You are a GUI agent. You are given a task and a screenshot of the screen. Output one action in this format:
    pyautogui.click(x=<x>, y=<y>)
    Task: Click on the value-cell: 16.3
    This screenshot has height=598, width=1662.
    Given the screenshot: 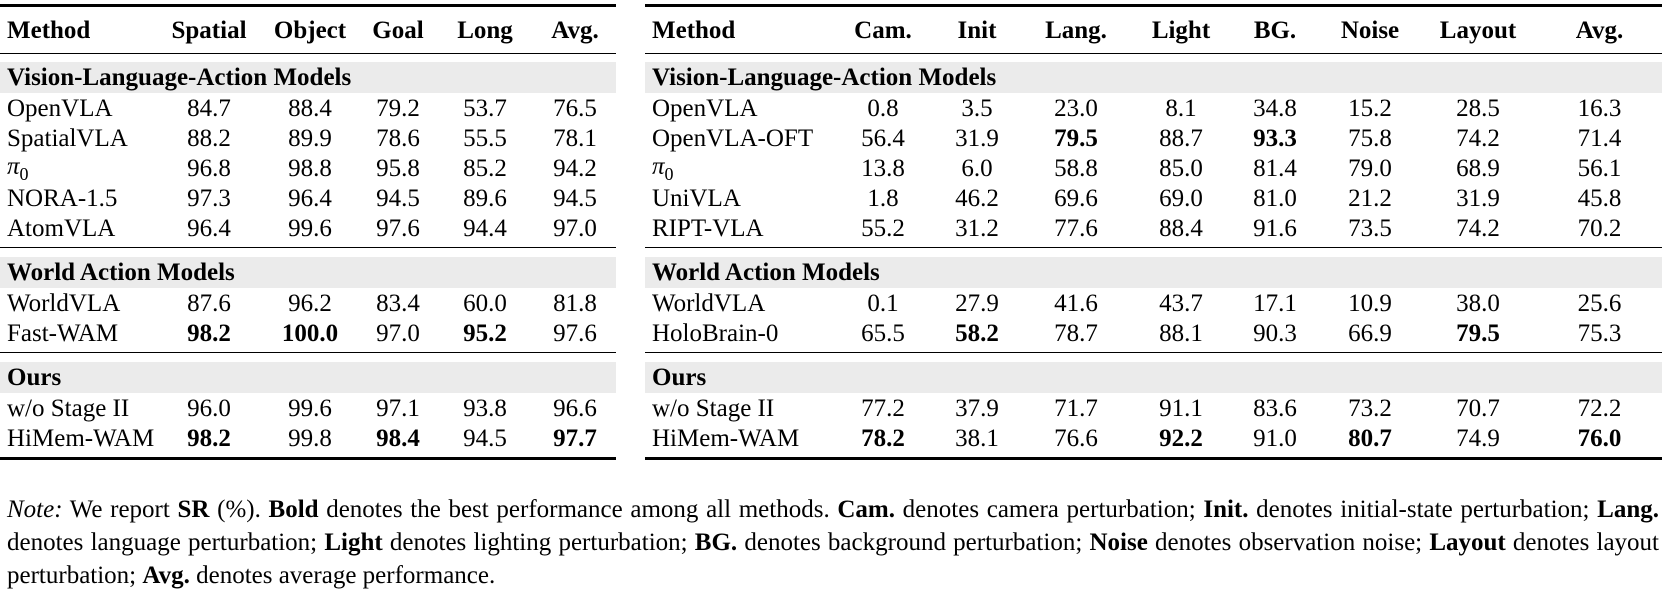 What is the action you would take?
    pyautogui.click(x=1599, y=108)
    